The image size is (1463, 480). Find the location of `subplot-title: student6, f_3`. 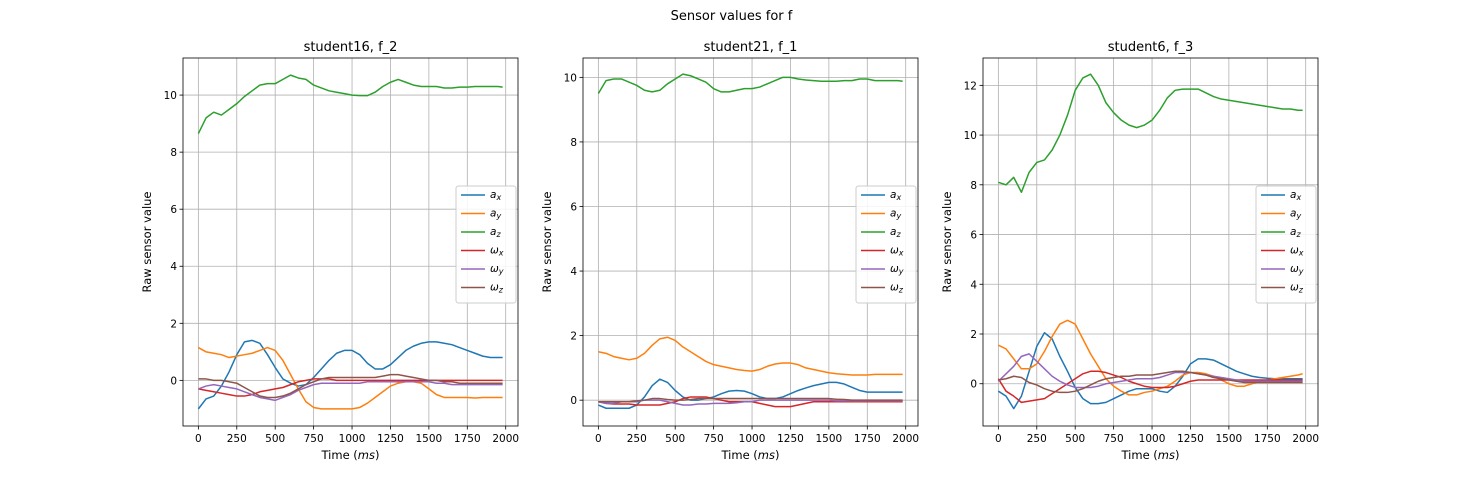

subplot-title: student6, f_3 is located at coordinates (1151, 47).